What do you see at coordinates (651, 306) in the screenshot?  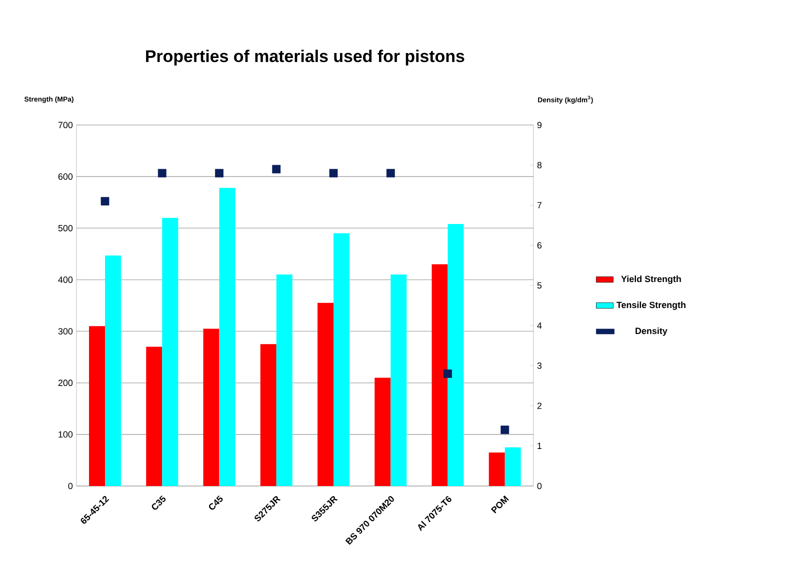 I see `legend-label: Tensile Strength` at bounding box center [651, 306].